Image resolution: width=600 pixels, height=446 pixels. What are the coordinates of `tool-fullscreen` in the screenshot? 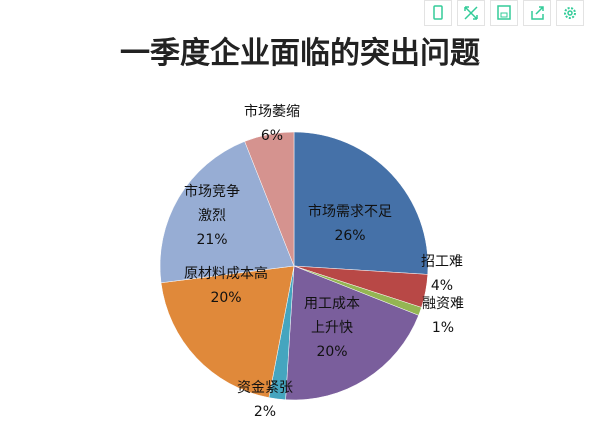 It's located at (471, 13).